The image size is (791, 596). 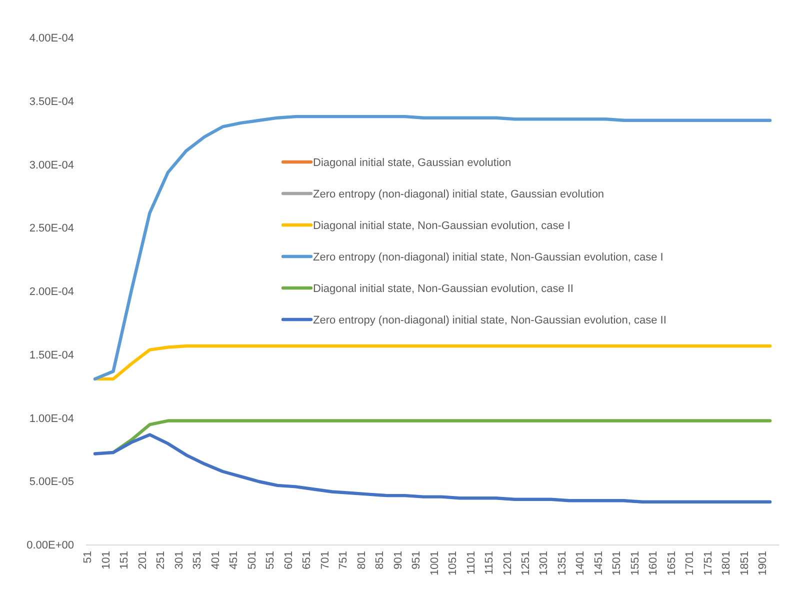 What do you see at coordinates (526, 563) in the screenshot?
I see `x-tick-label: 1251` at bounding box center [526, 563].